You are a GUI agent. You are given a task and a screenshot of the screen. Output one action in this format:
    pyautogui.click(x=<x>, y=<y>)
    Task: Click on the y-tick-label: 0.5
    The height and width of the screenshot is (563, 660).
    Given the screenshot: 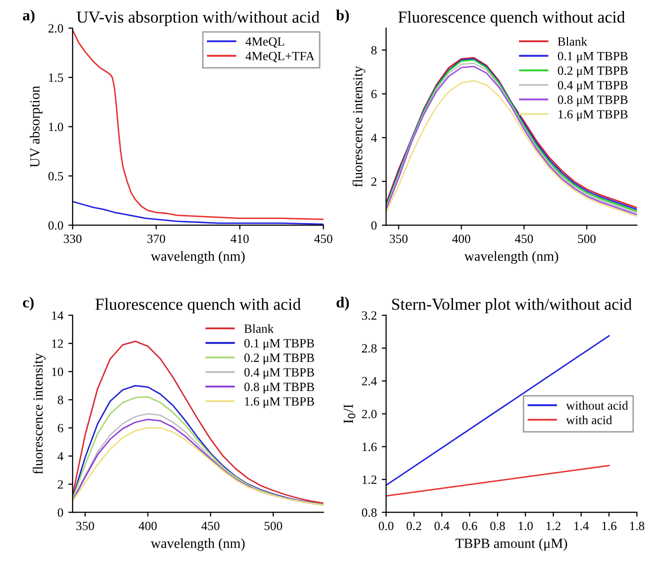 What is the action you would take?
    pyautogui.click(x=56, y=176)
    